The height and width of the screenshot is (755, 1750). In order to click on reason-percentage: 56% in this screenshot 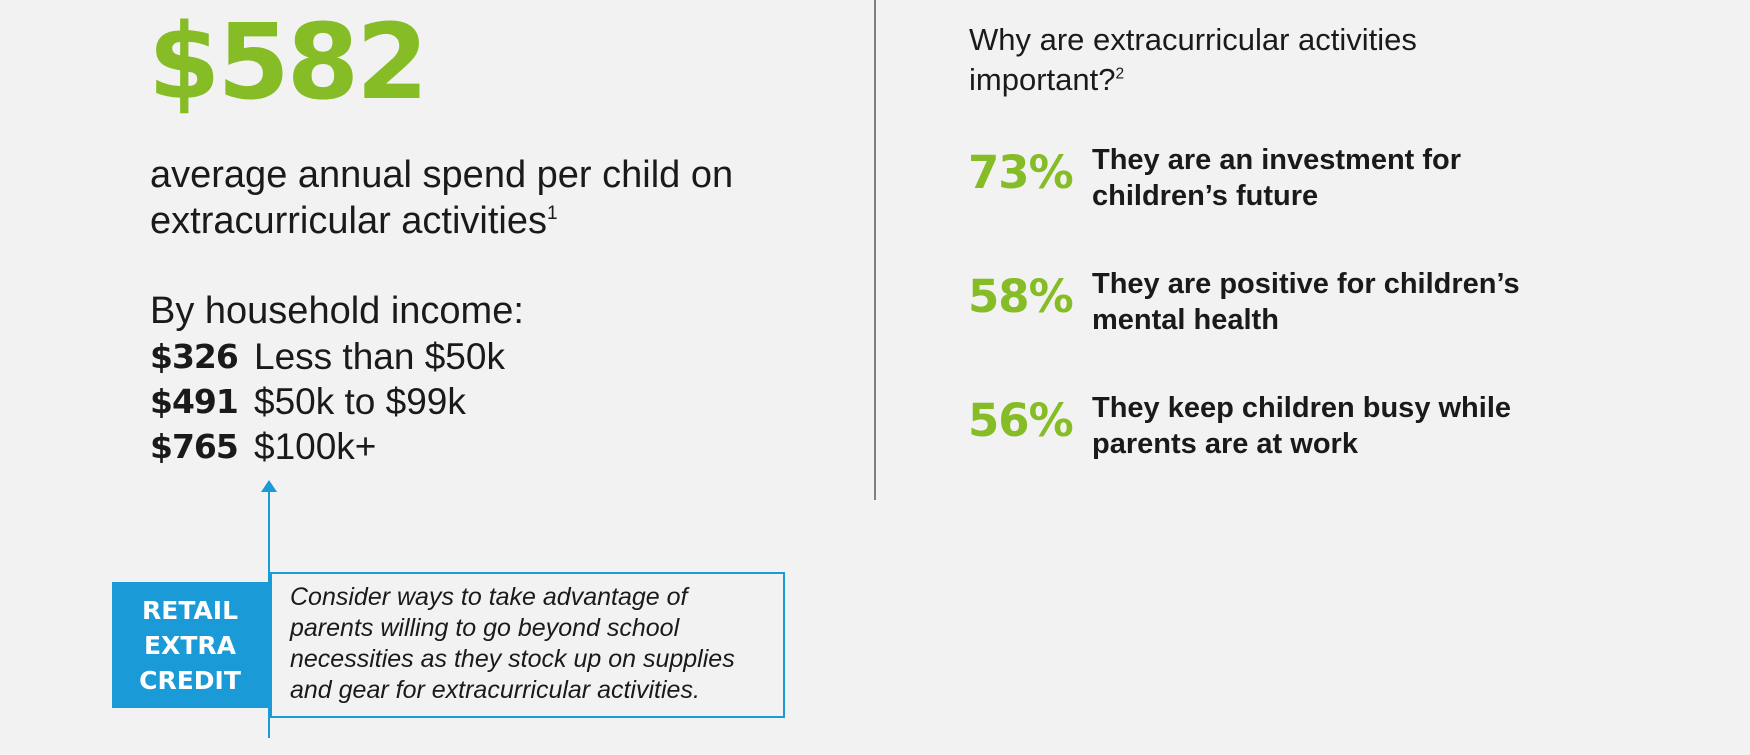, I will do `click(1021, 420)`.